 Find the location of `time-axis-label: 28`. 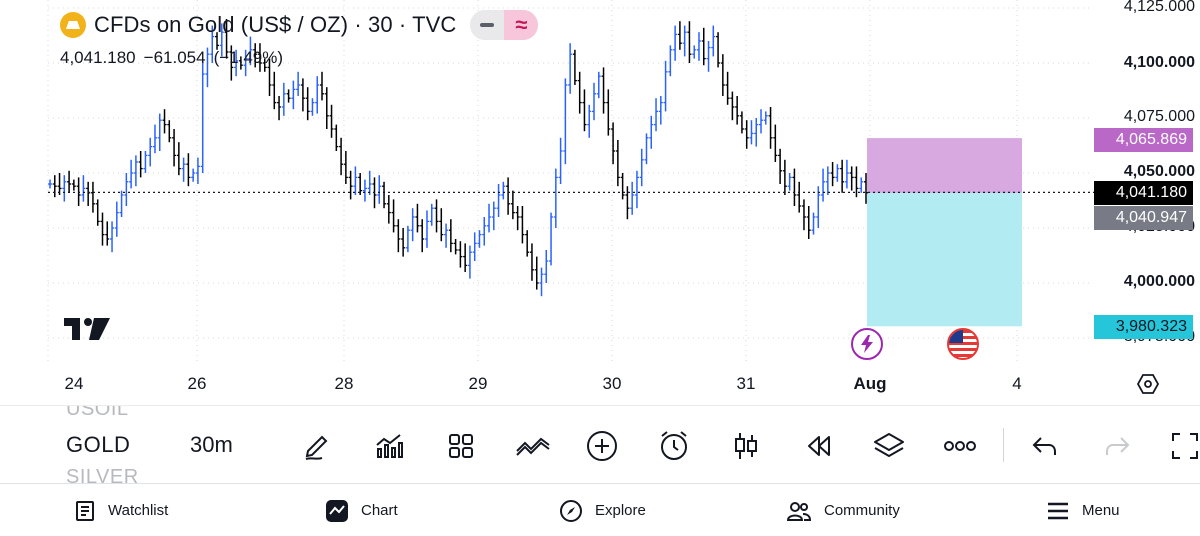

time-axis-label: 28 is located at coordinates (344, 383).